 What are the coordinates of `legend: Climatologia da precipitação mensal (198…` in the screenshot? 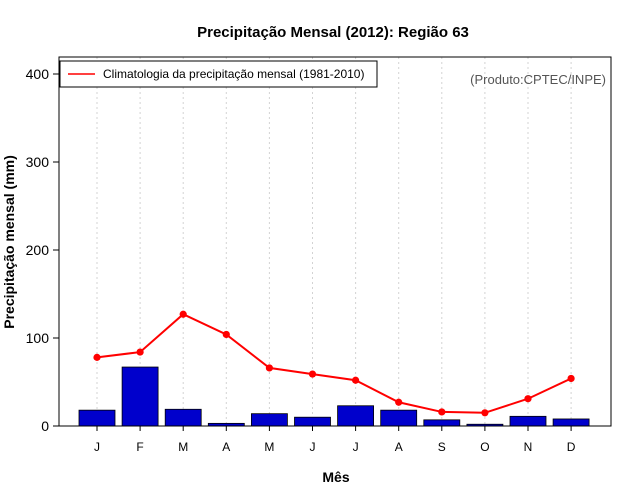 It's located at (218, 74).